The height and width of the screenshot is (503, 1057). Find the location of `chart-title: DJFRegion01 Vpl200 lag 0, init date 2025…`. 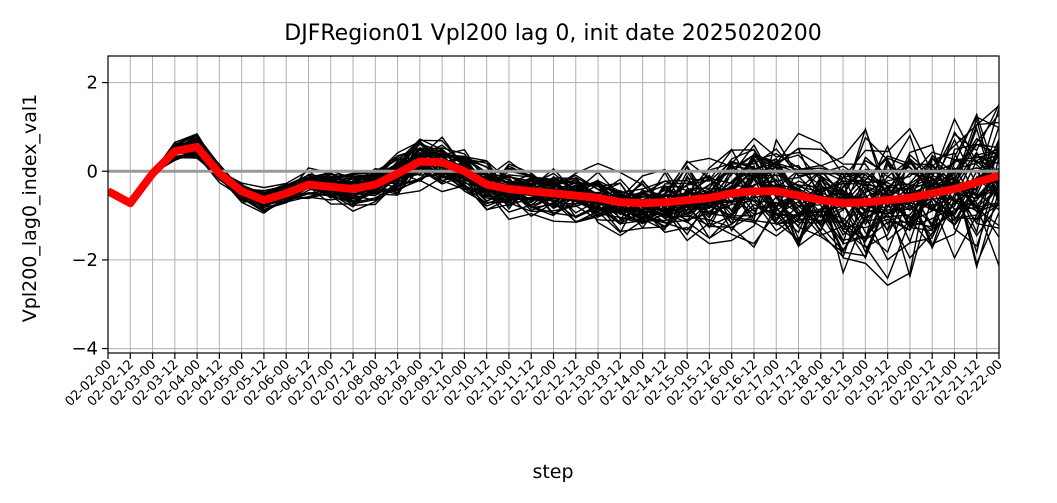

chart-title: DJFRegion01 Vpl200 lag 0, init date 2025… is located at coordinates (552, 33).